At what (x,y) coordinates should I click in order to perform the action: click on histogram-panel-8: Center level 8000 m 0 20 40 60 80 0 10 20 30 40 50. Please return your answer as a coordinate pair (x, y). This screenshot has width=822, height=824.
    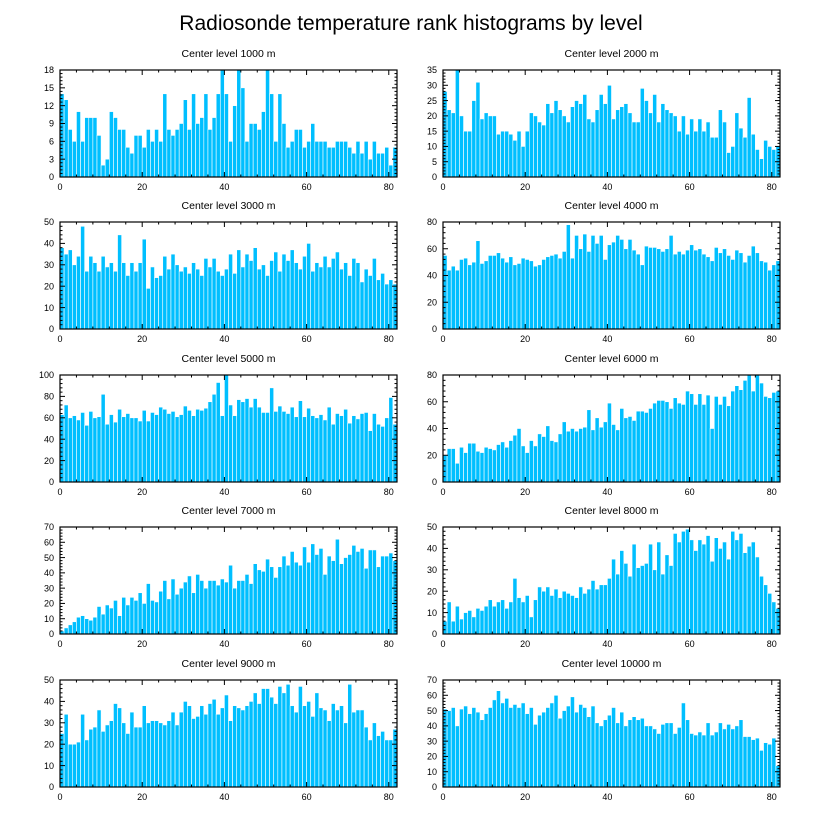
    Looking at the image, I should click on (604, 577).